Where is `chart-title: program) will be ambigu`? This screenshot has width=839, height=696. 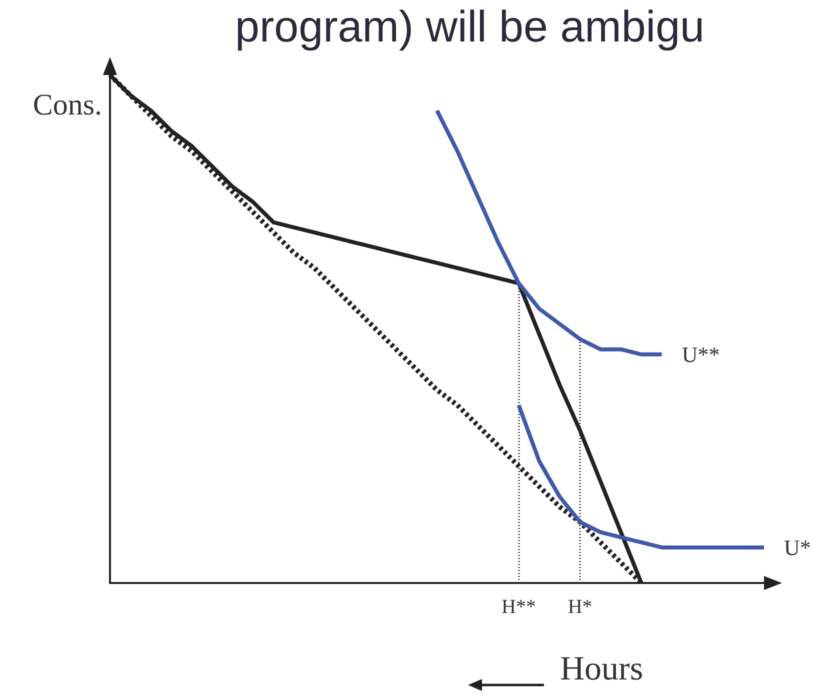 chart-title: program) will be ambigu is located at coordinates (470, 27).